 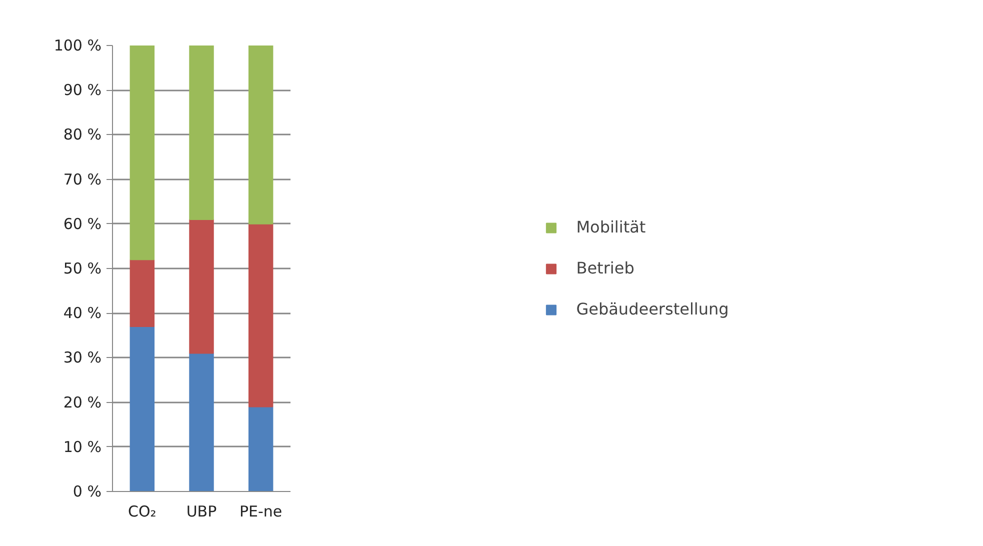 What do you see at coordinates (261, 511) in the screenshot?
I see `x-tick-label: PE-ne` at bounding box center [261, 511].